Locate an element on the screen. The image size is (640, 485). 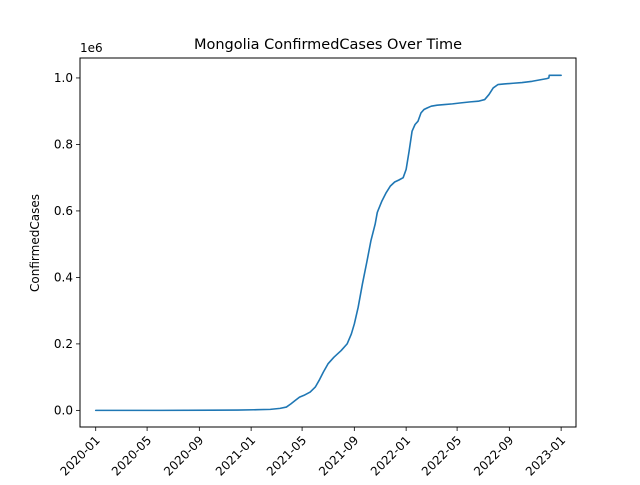
y-tick-label: 0.8 is located at coordinates (63, 144).